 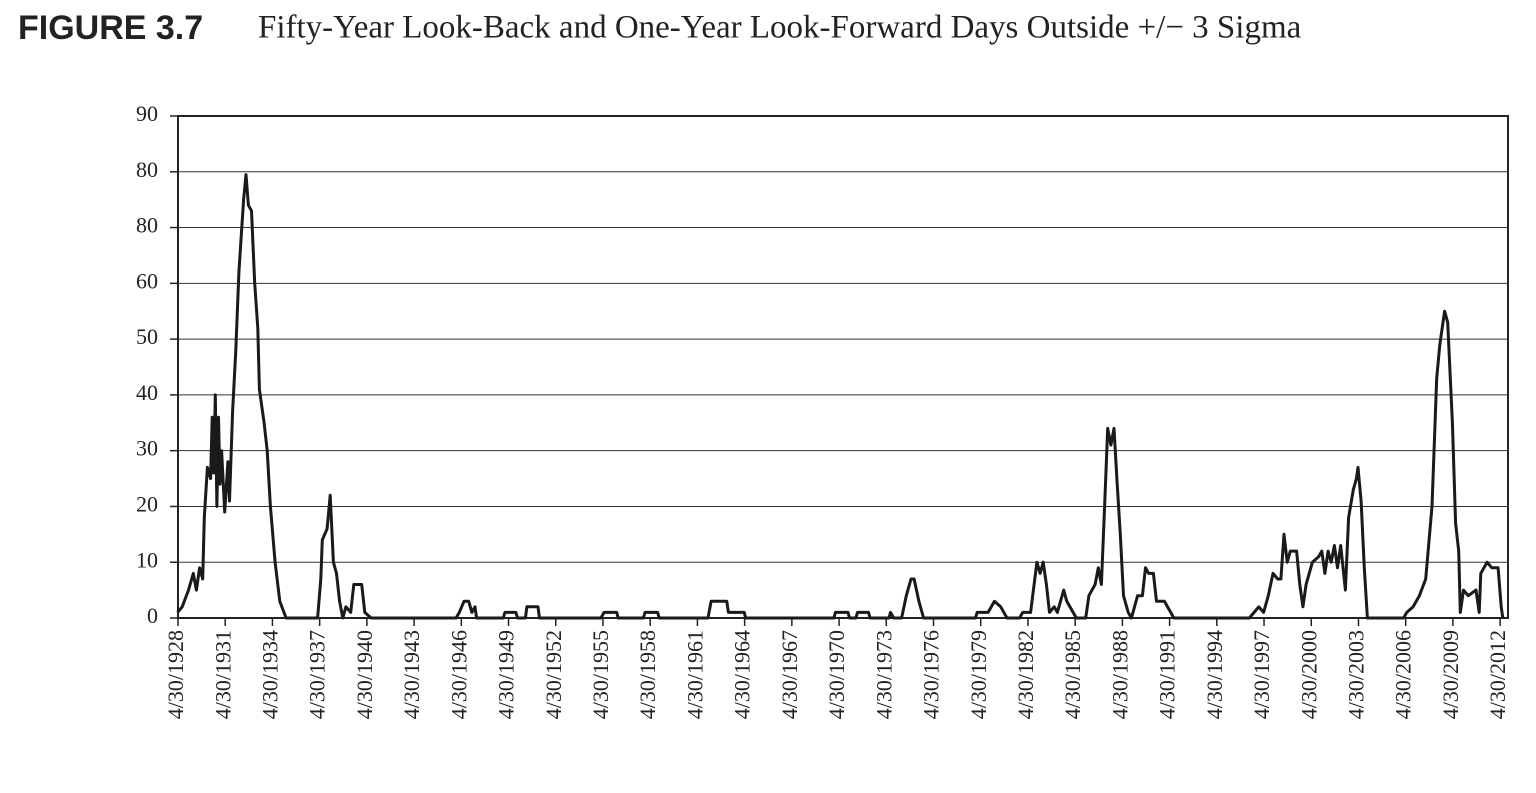 What do you see at coordinates (1450, 674) in the screenshot?
I see `x-tick-label: 4/30/2009` at bounding box center [1450, 674].